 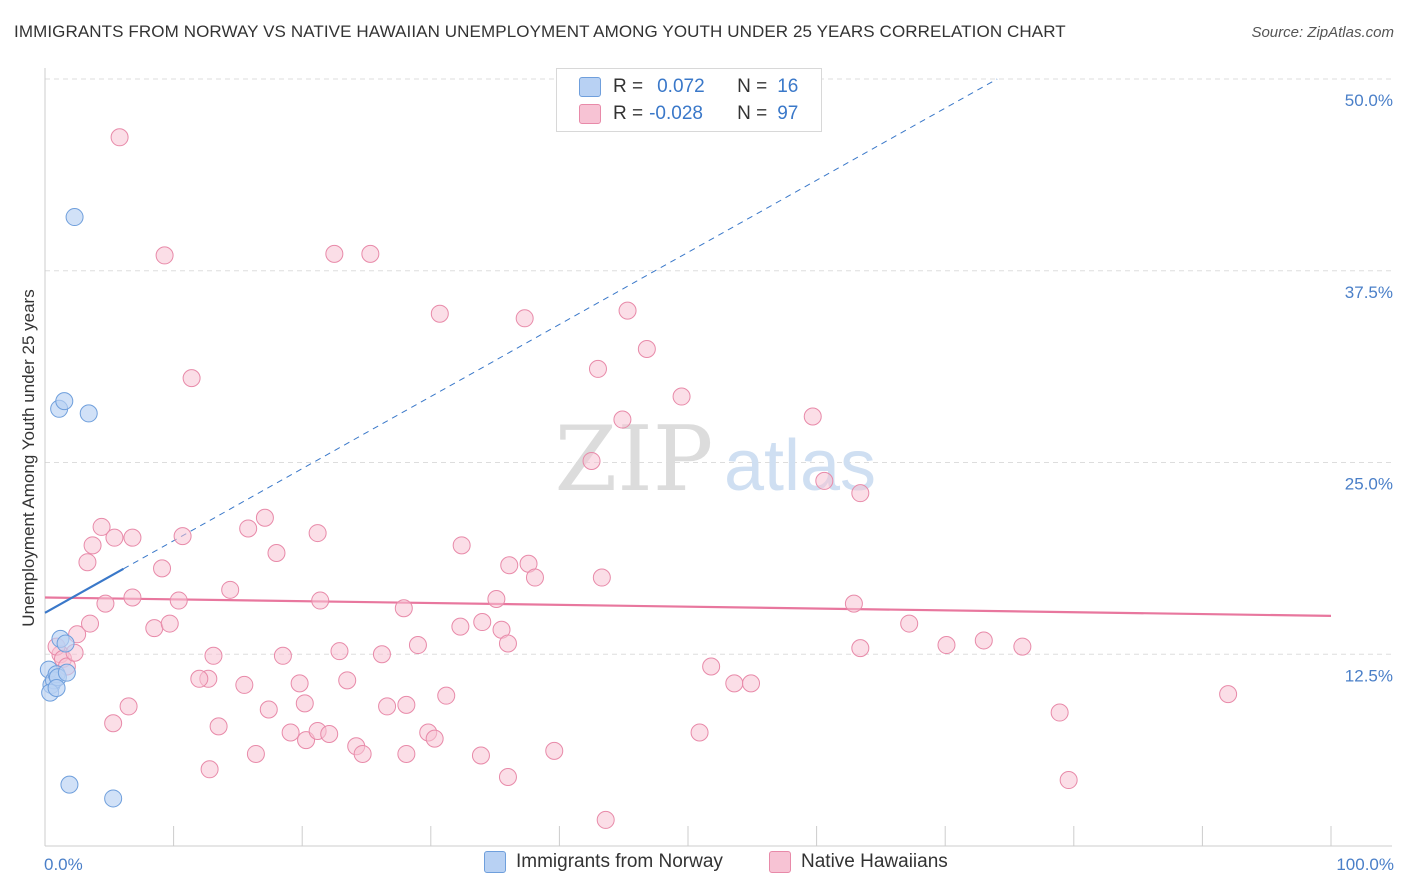 I want to click on legend-row-hawaiian: R = -0.028 N = 97, so click(x=688, y=114).